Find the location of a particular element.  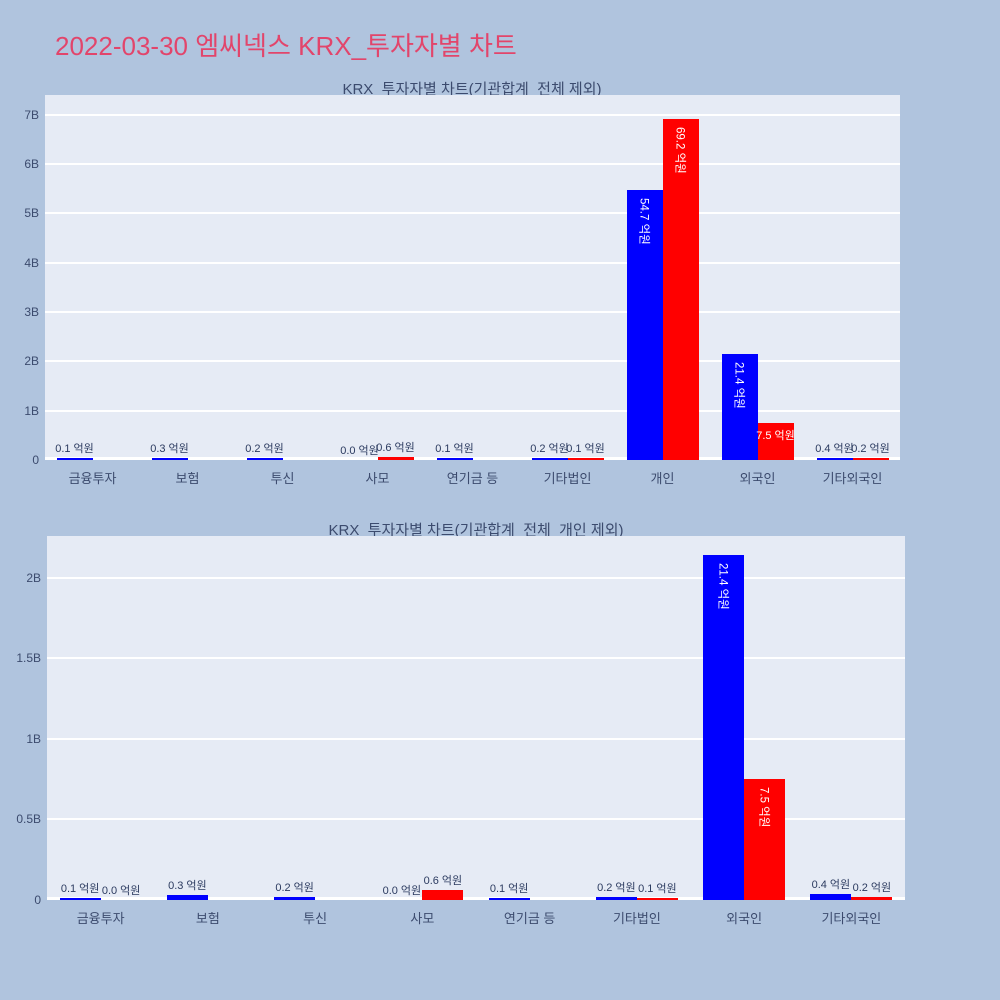

chart-title: KRX_투자자별 차트(기관합계_전체_개인 제외) is located at coordinates (476, 530).